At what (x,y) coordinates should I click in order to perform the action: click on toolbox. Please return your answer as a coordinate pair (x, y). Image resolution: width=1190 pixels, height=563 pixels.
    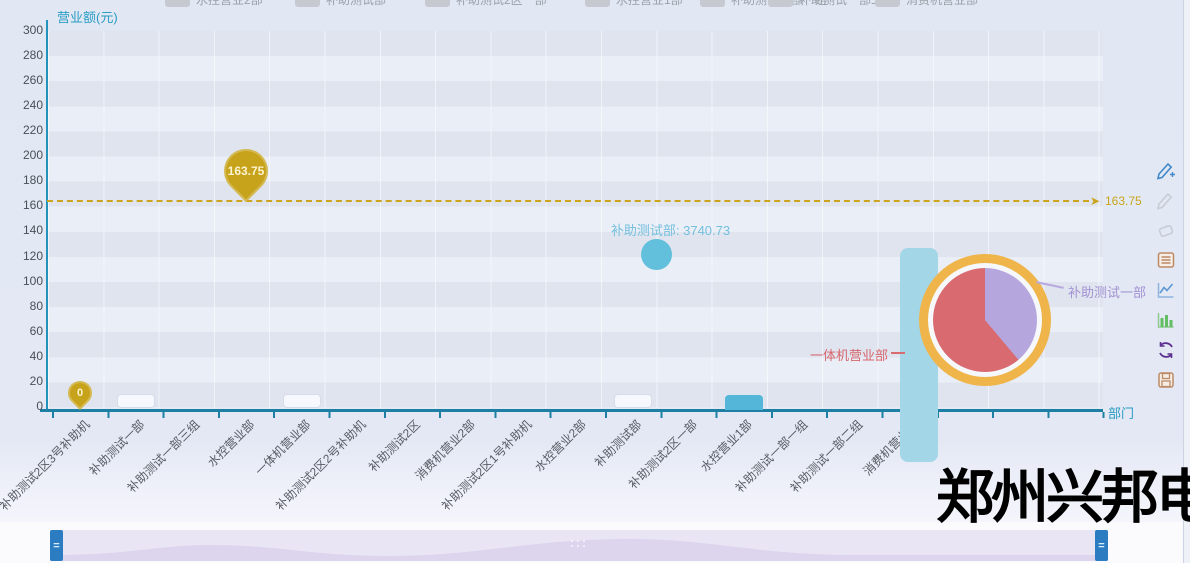
    Looking at the image, I should click on (1166, 275).